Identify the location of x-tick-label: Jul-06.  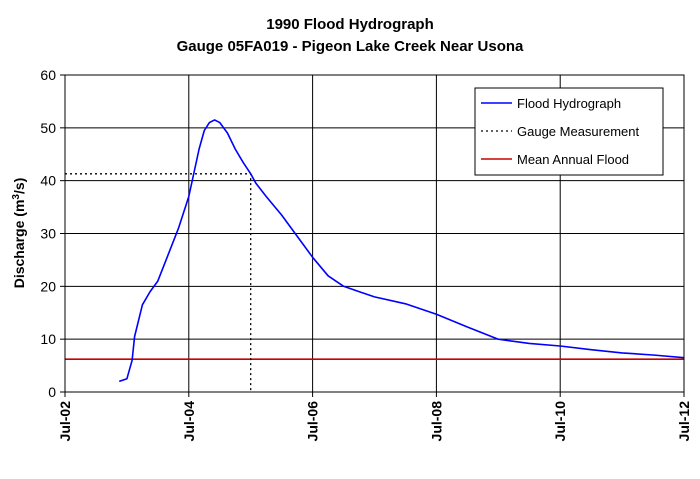
(313, 421).